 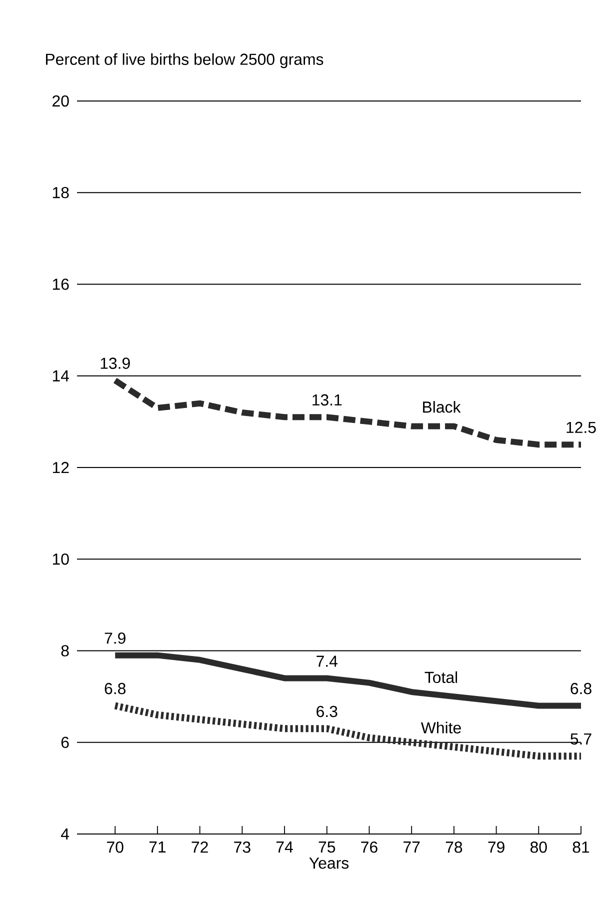 I want to click on y-axis-title: Percent of live births below 2500 grams, so click(x=185, y=60).